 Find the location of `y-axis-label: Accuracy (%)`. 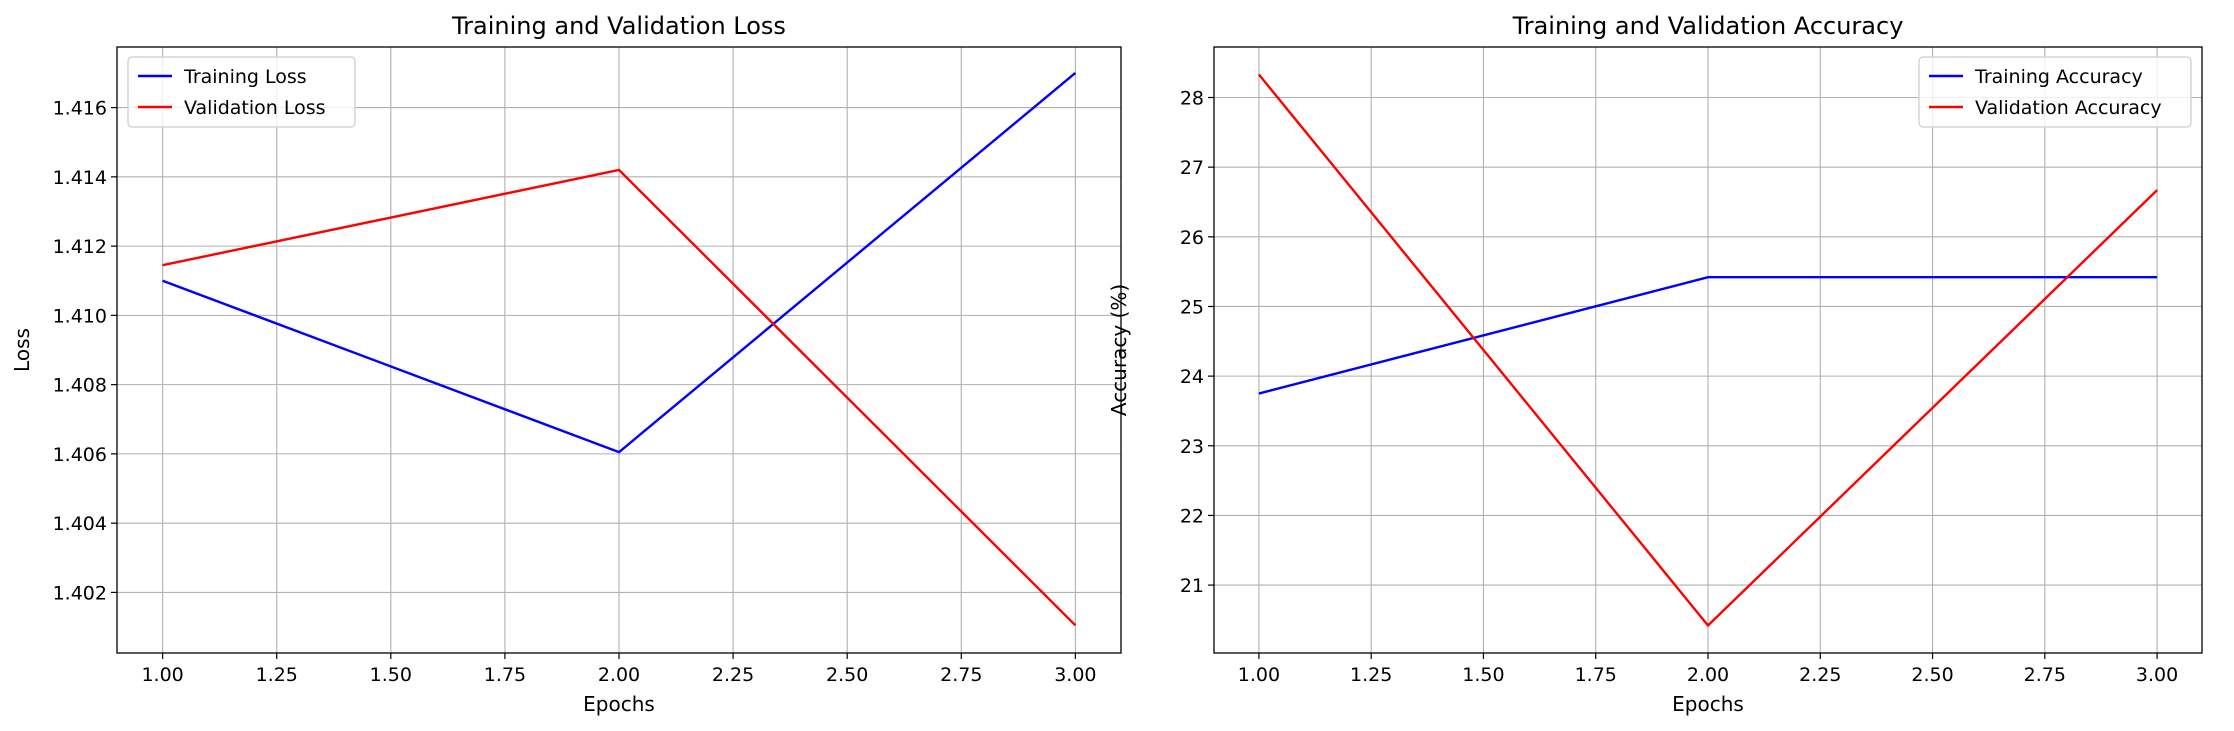

y-axis-label: Accuracy (%) is located at coordinates (1119, 350).